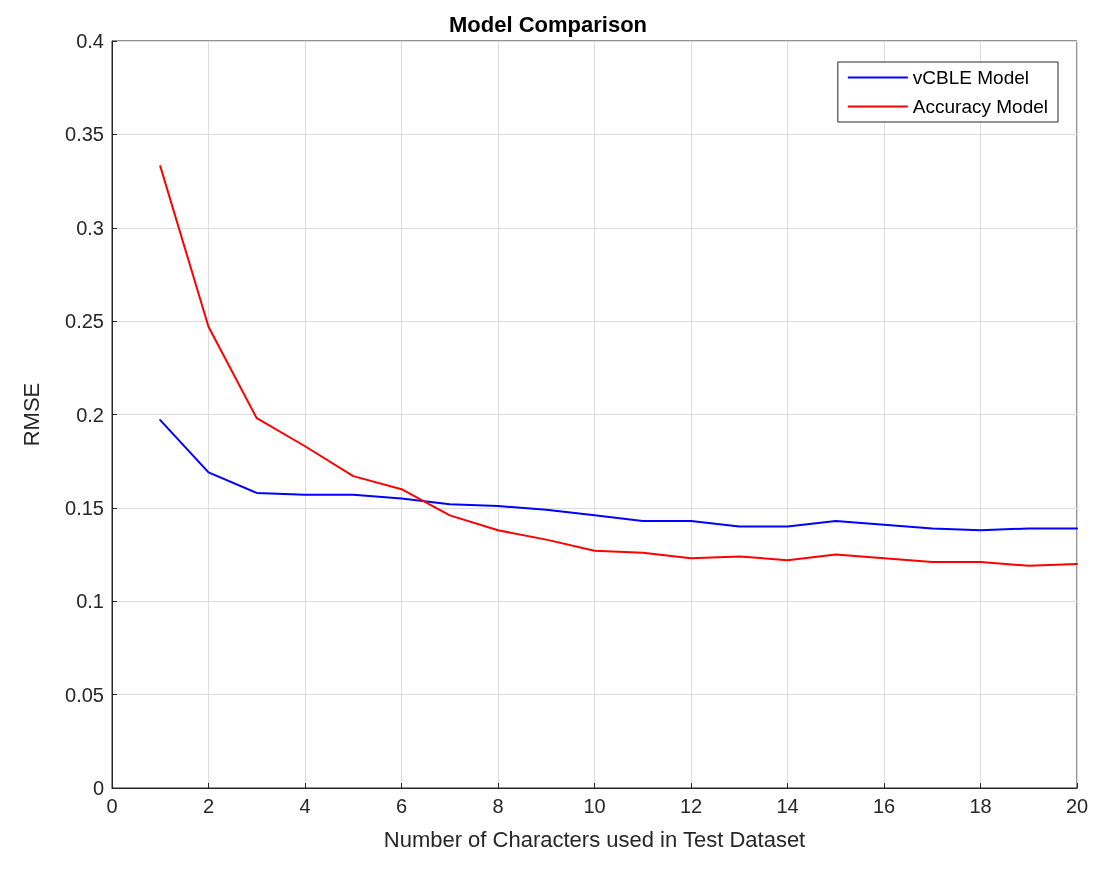  I want to click on y-tick-label: 0, so click(98, 788).